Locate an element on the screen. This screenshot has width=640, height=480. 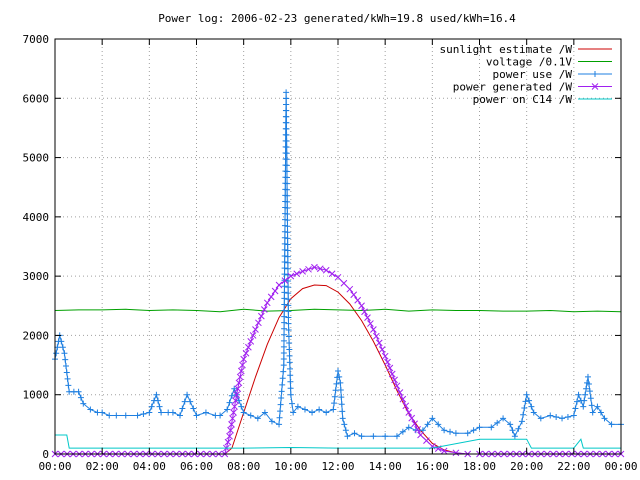
legend-label: power on C14 /W is located at coordinates (523, 99).